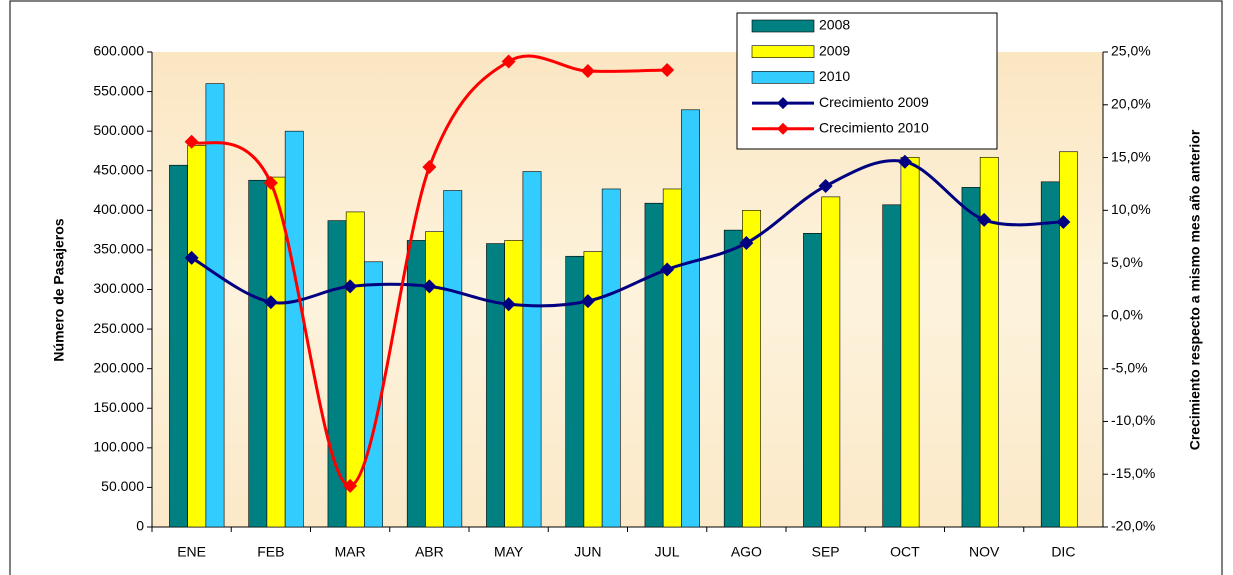 The height and width of the screenshot is (575, 1233). I want to click on y-tick-label: 300.000, so click(118, 288).